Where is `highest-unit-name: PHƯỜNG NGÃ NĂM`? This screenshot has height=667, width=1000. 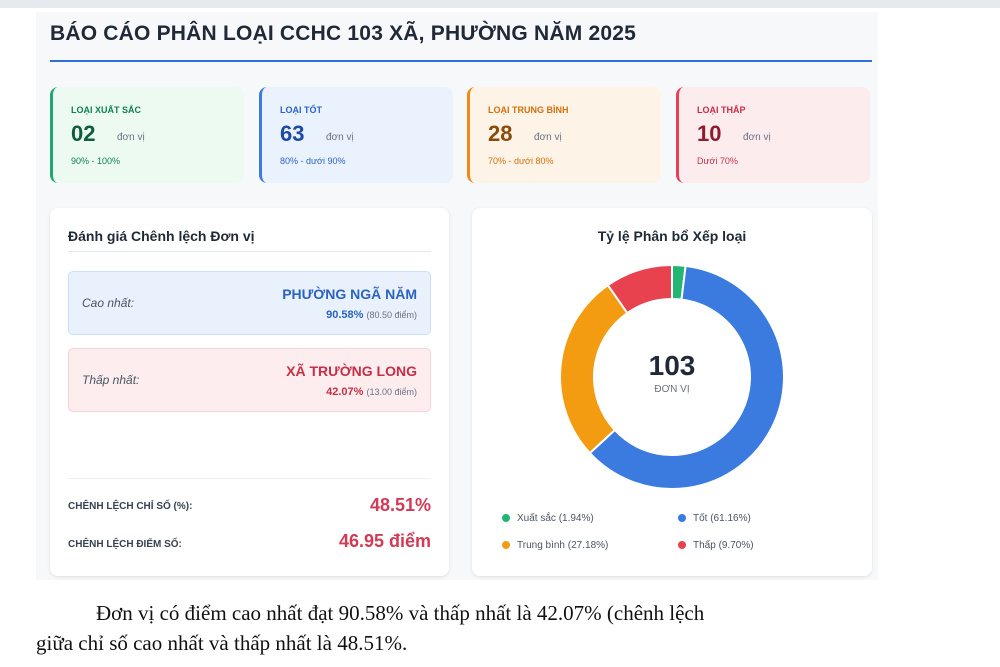
highest-unit-name: PHƯỜNG NGÃ NĂM is located at coordinates (349, 294).